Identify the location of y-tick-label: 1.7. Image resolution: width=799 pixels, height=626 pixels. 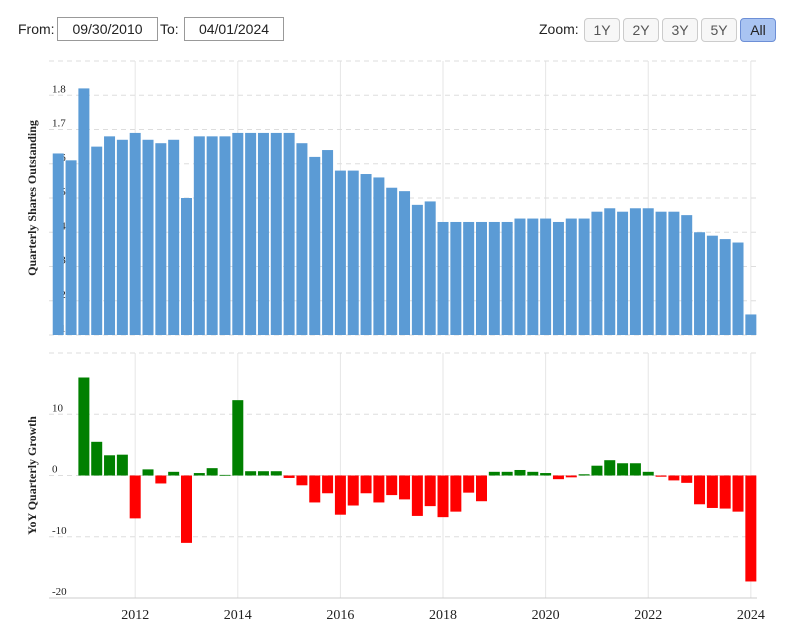
(59, 124).